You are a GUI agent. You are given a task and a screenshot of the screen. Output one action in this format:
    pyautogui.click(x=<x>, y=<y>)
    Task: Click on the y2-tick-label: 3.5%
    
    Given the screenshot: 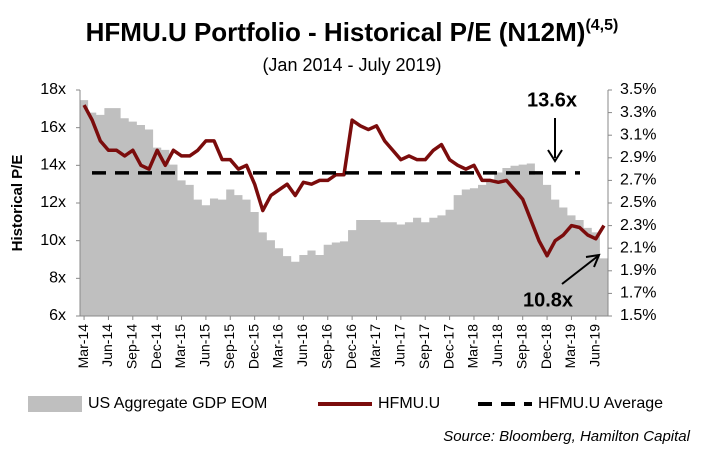 What is the action you would take?
    pyautogui.click(x=638, y=89)
    